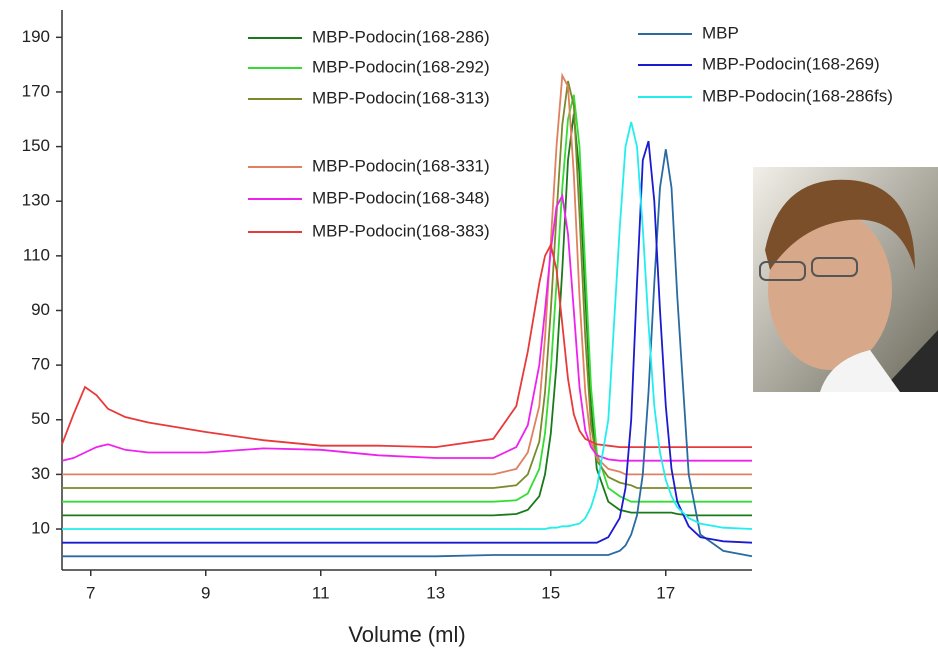 This screenshot has width=938, height=653. What do you see at coordinates (205, 592) in the screenshot?
I see `x-tick-label: 9` at bounding box center [205, 592].